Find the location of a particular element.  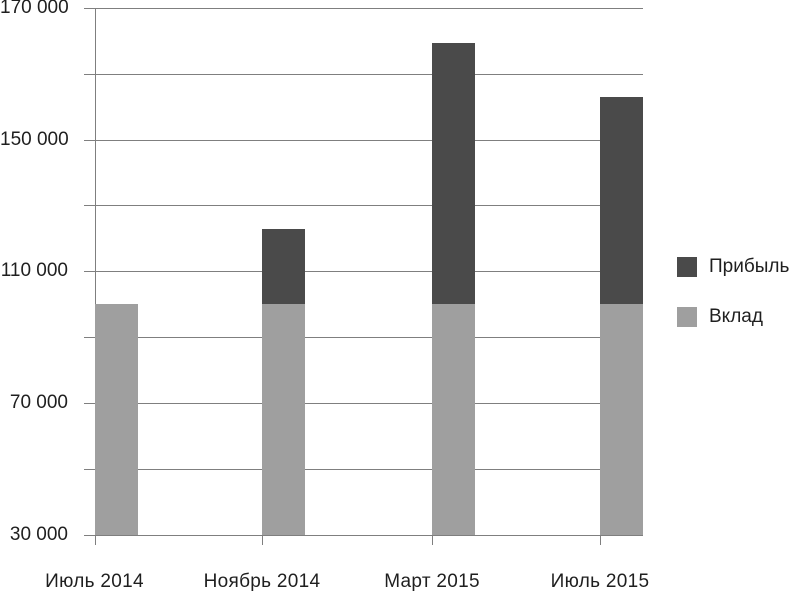

x-axis-category-label: Июль 2015 is located at coordinates (600, 581).